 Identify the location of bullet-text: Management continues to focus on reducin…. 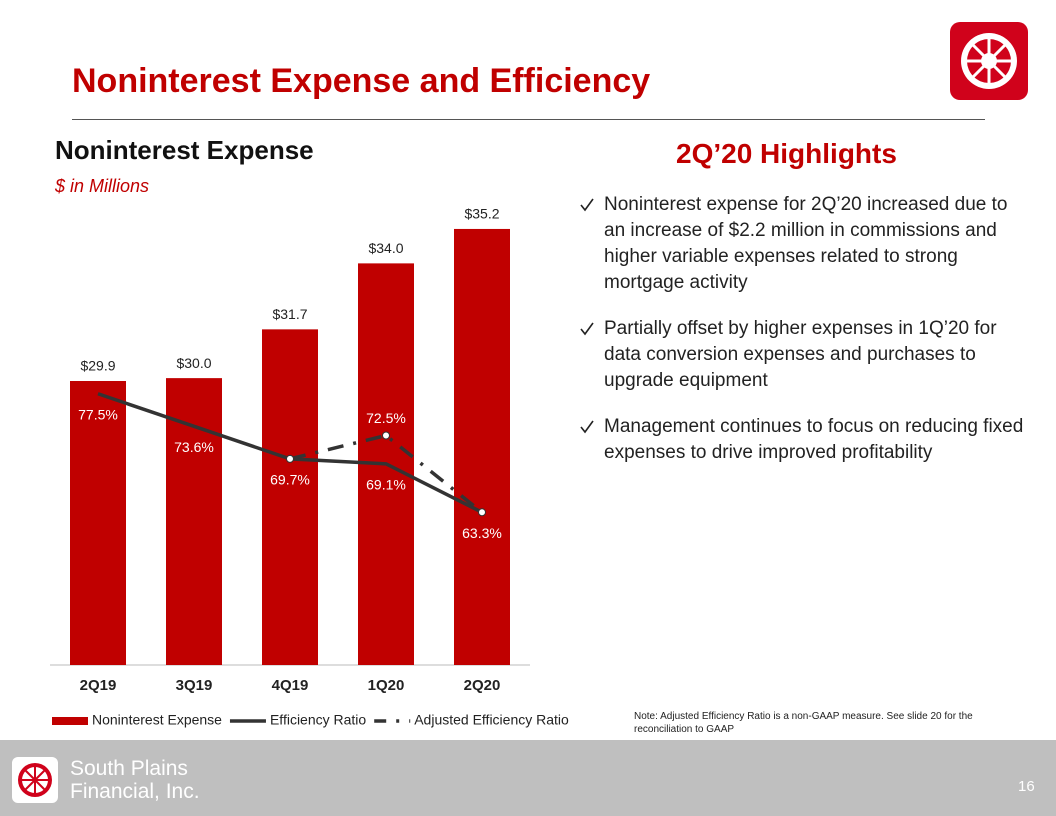
(814, 439).